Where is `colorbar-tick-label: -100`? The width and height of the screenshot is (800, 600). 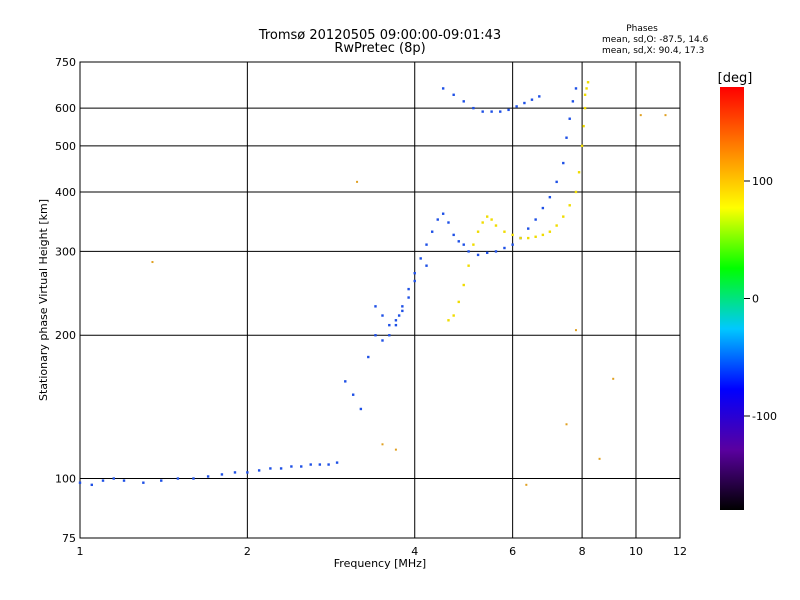 colorbar-tick-label: -100 is located at coordinates (764, 416).